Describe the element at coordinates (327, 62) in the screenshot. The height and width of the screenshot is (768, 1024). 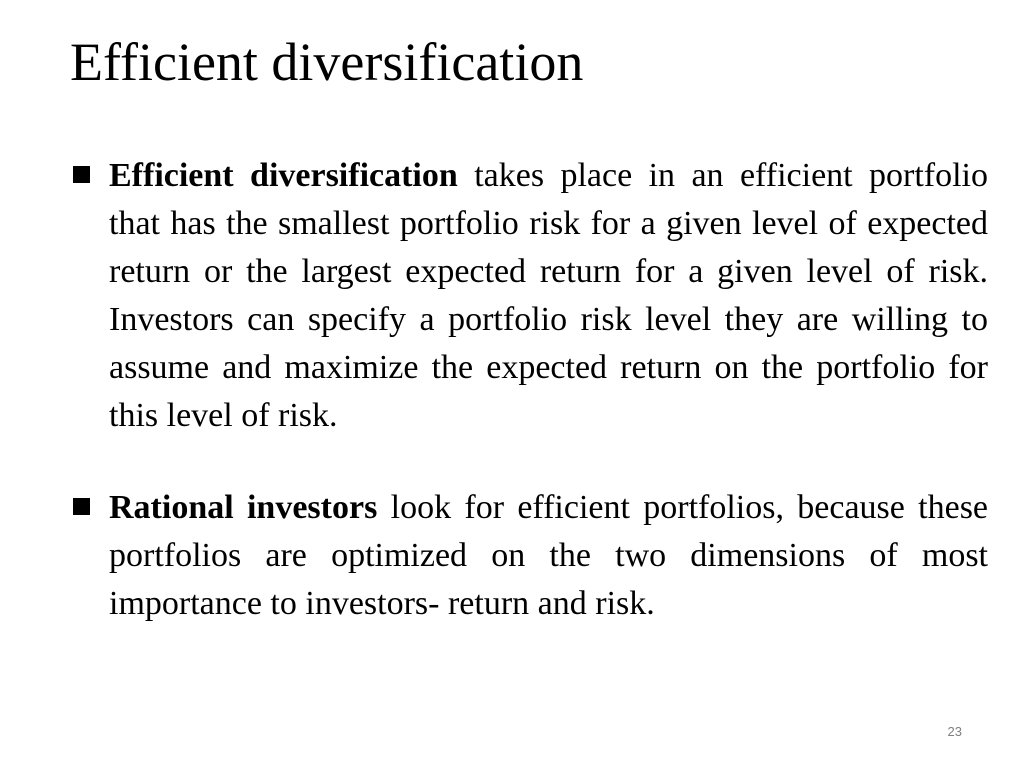
I see `slide-title: Efficient diversification` at that location.